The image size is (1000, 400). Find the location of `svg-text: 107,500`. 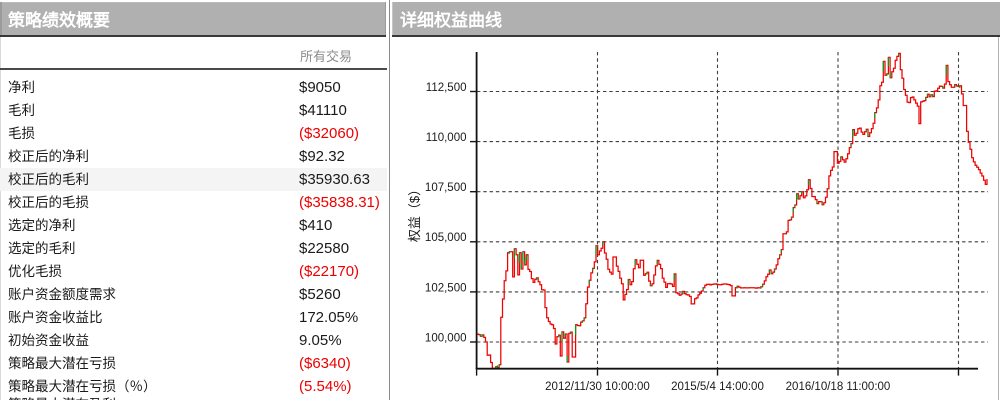

svg-text: 107,500 is located at coordinates (446, 188).